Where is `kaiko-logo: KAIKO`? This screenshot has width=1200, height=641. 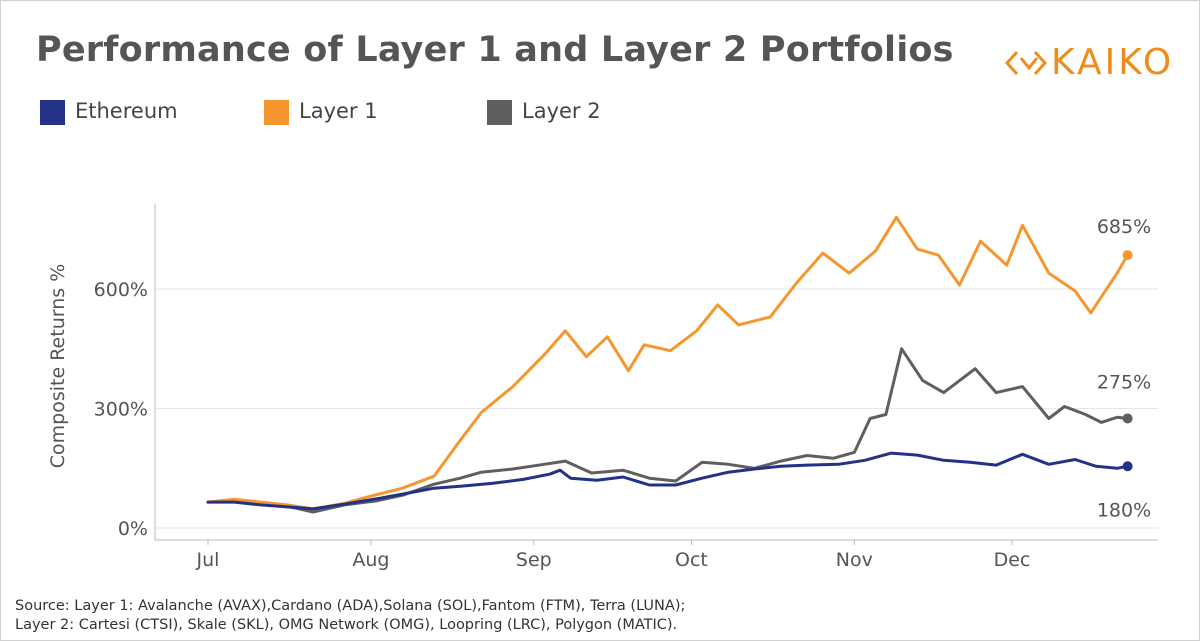 kaiko-logo: KAIKO is located at coordinates (1098, 63).